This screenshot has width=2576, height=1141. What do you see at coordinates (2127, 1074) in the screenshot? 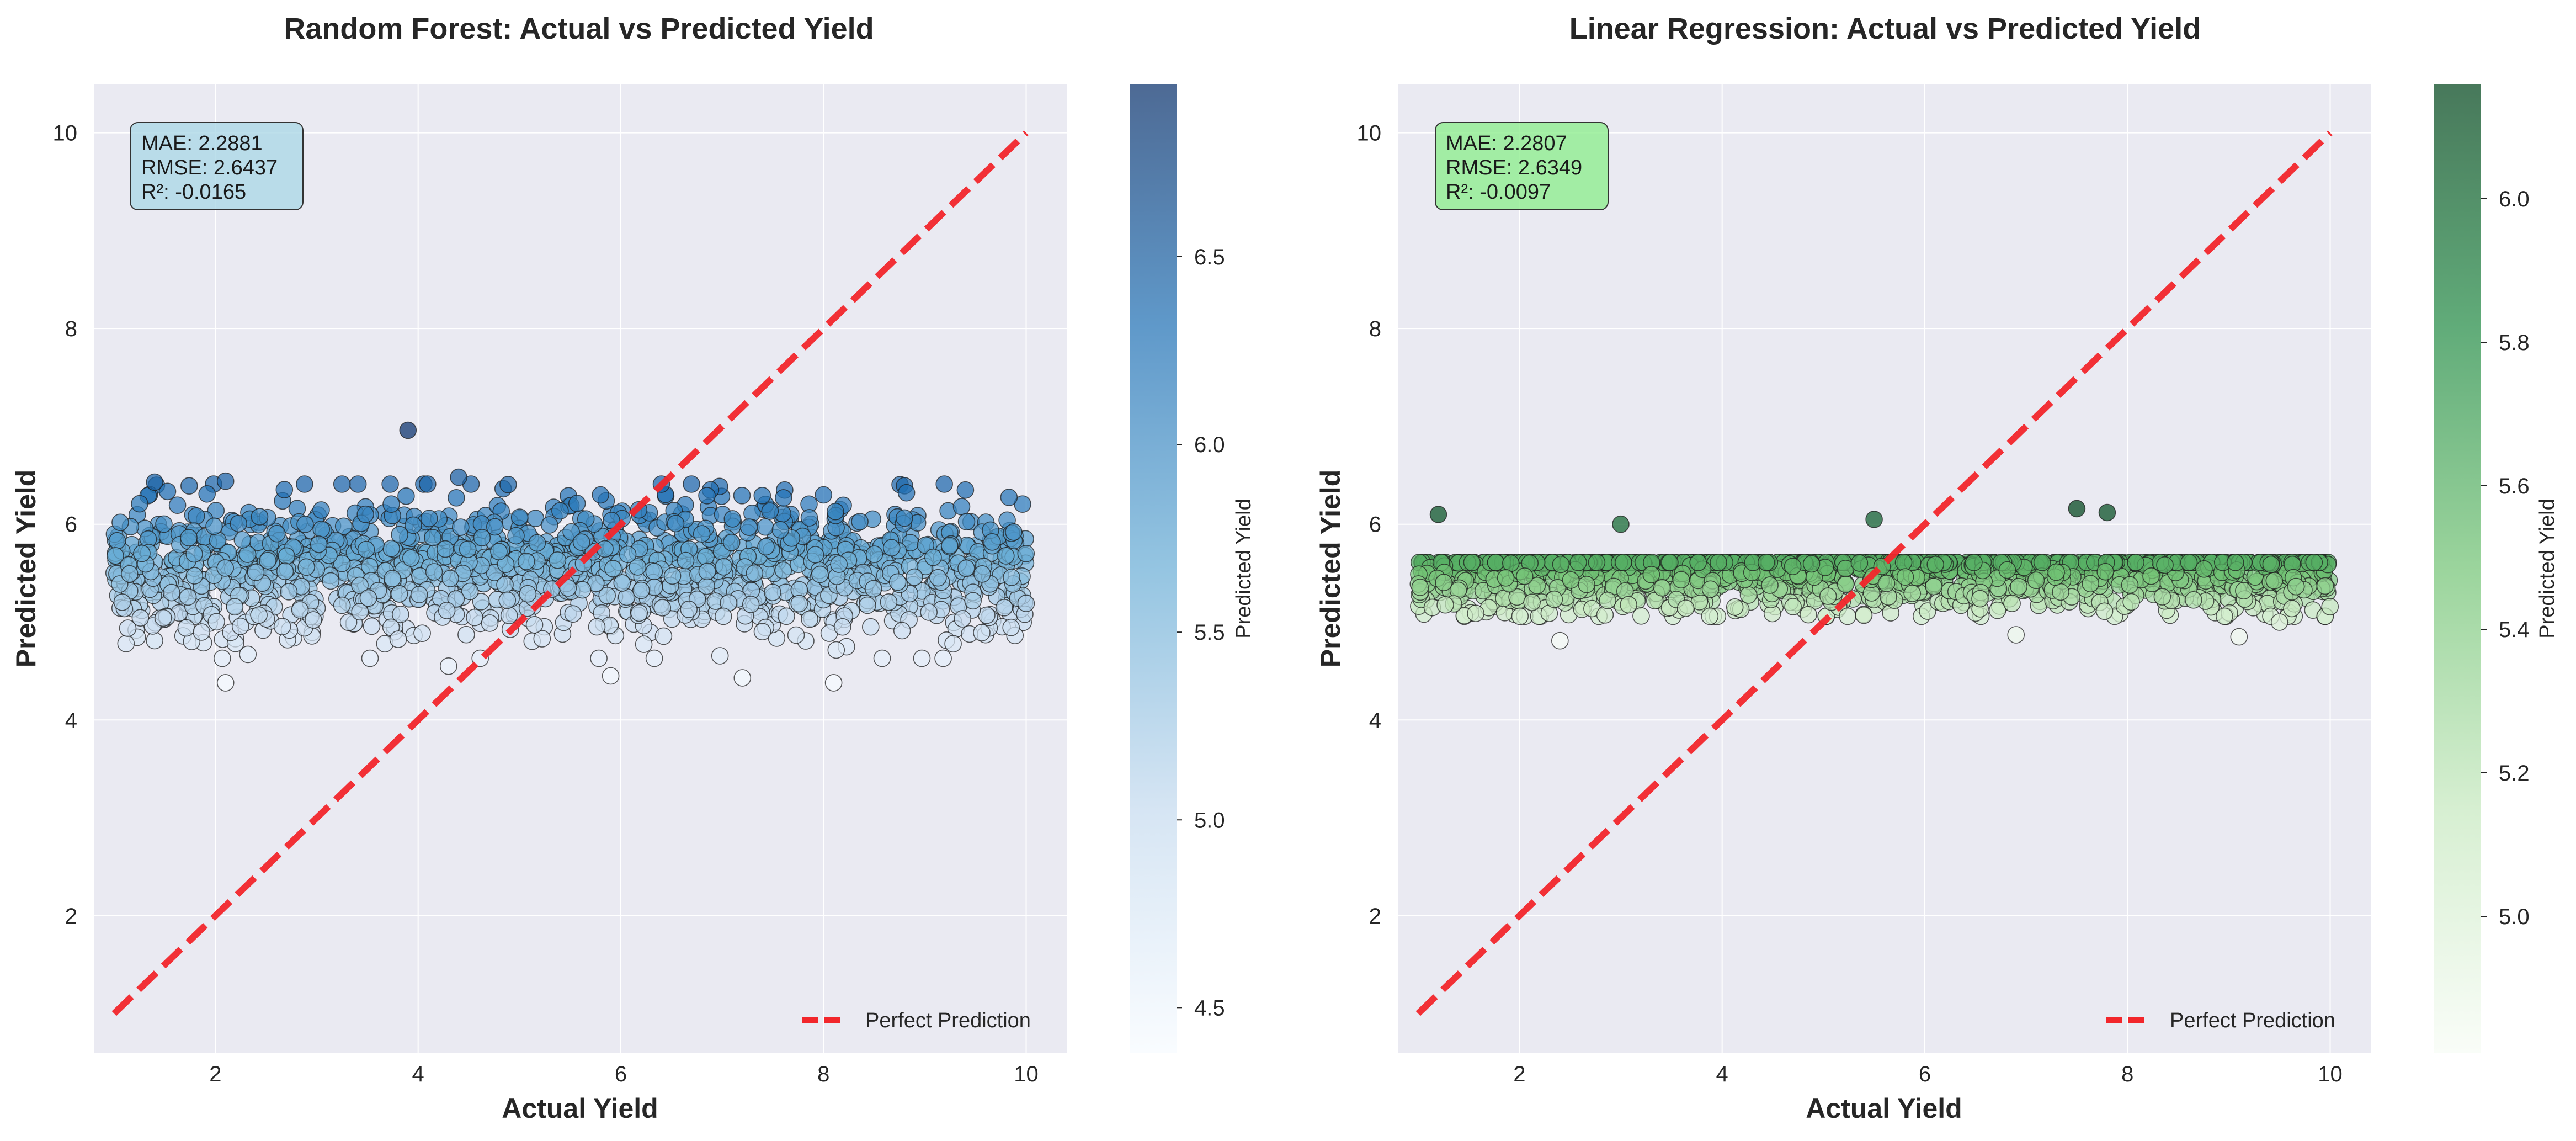
I see `x-tick-label: 8` at bounding box center [2127, 1074].